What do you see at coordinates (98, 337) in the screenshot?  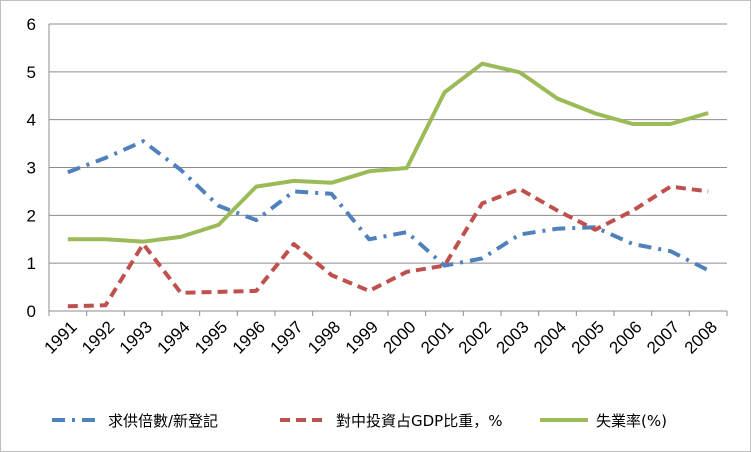 I see `x-tick-label: 1992` at bounding box center [98, 337].